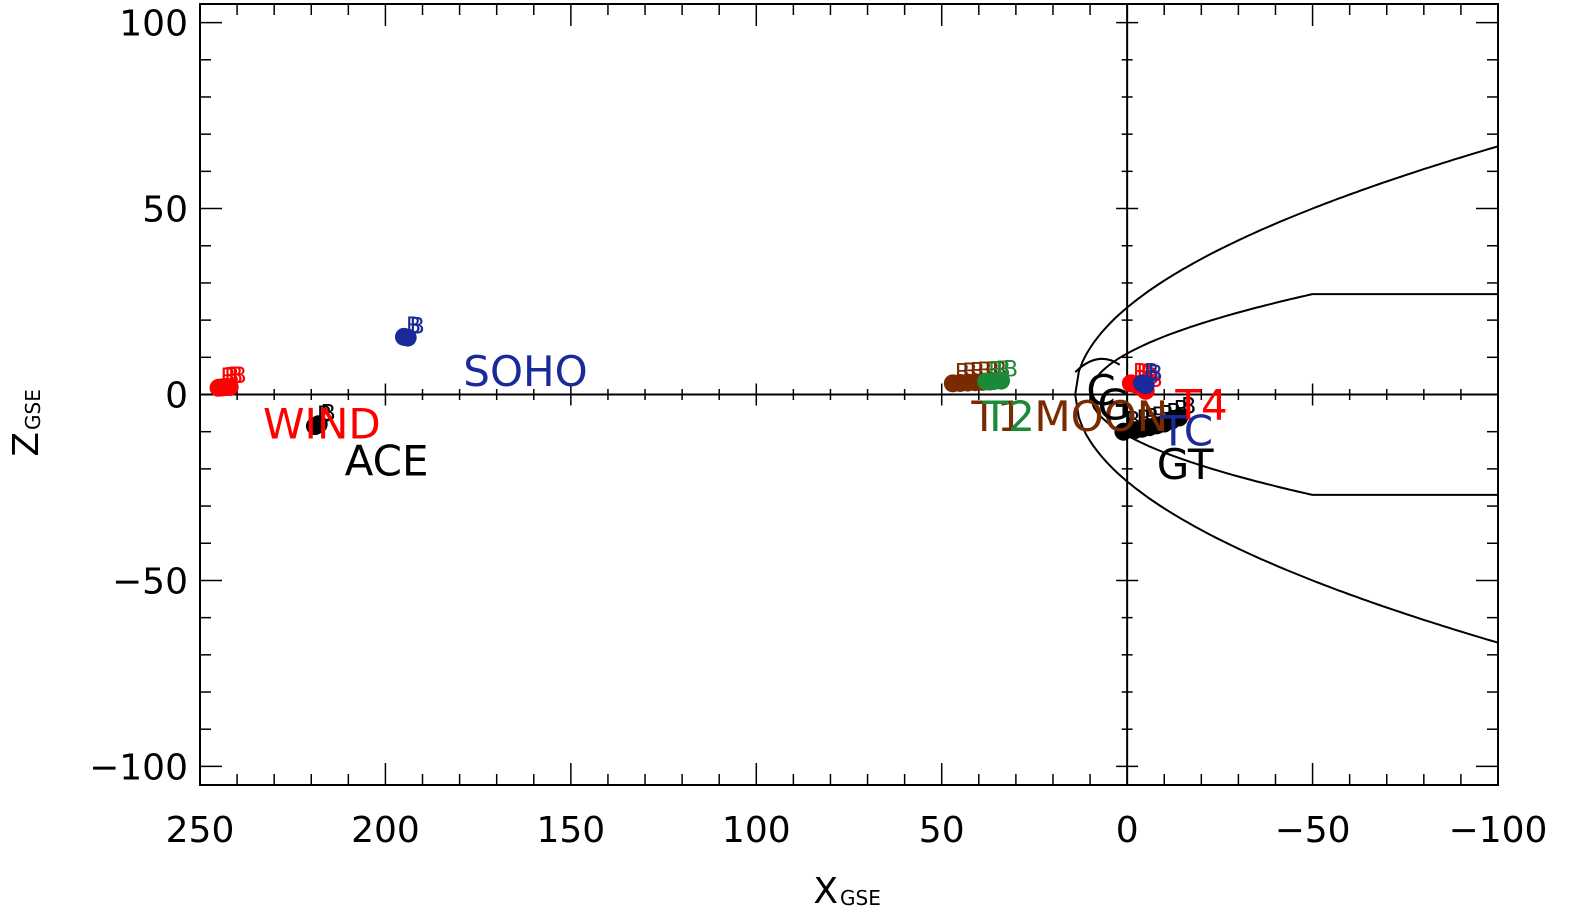 The image size is (1586, 924). What do you see at coordinates (200, 830) in the screenshot?
I see `x-tick-label: 250` at bounding box center [200, 830].